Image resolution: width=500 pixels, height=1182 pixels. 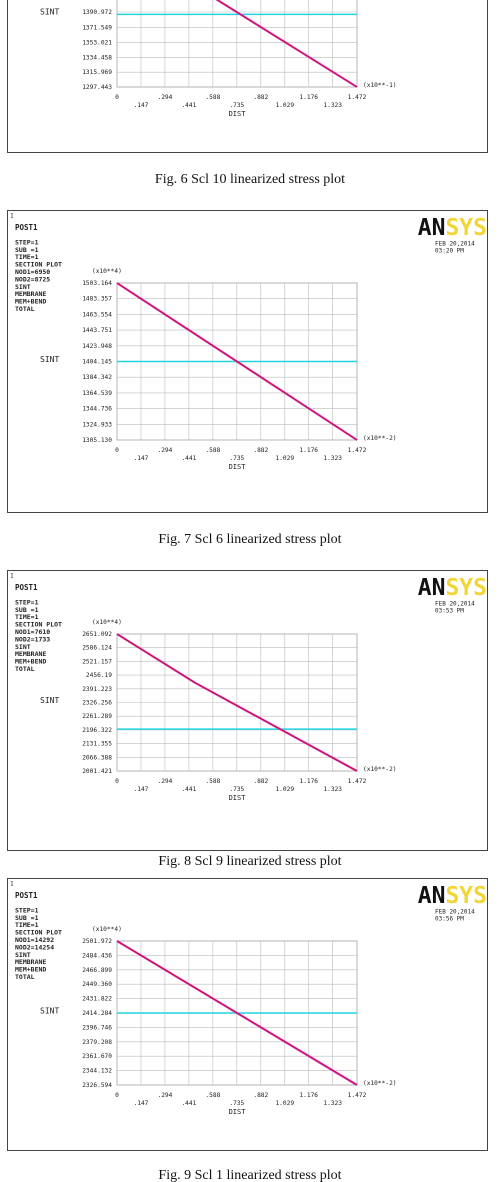 I want to click on y-tick-label: 1364.539, so click(x=97, y=393).